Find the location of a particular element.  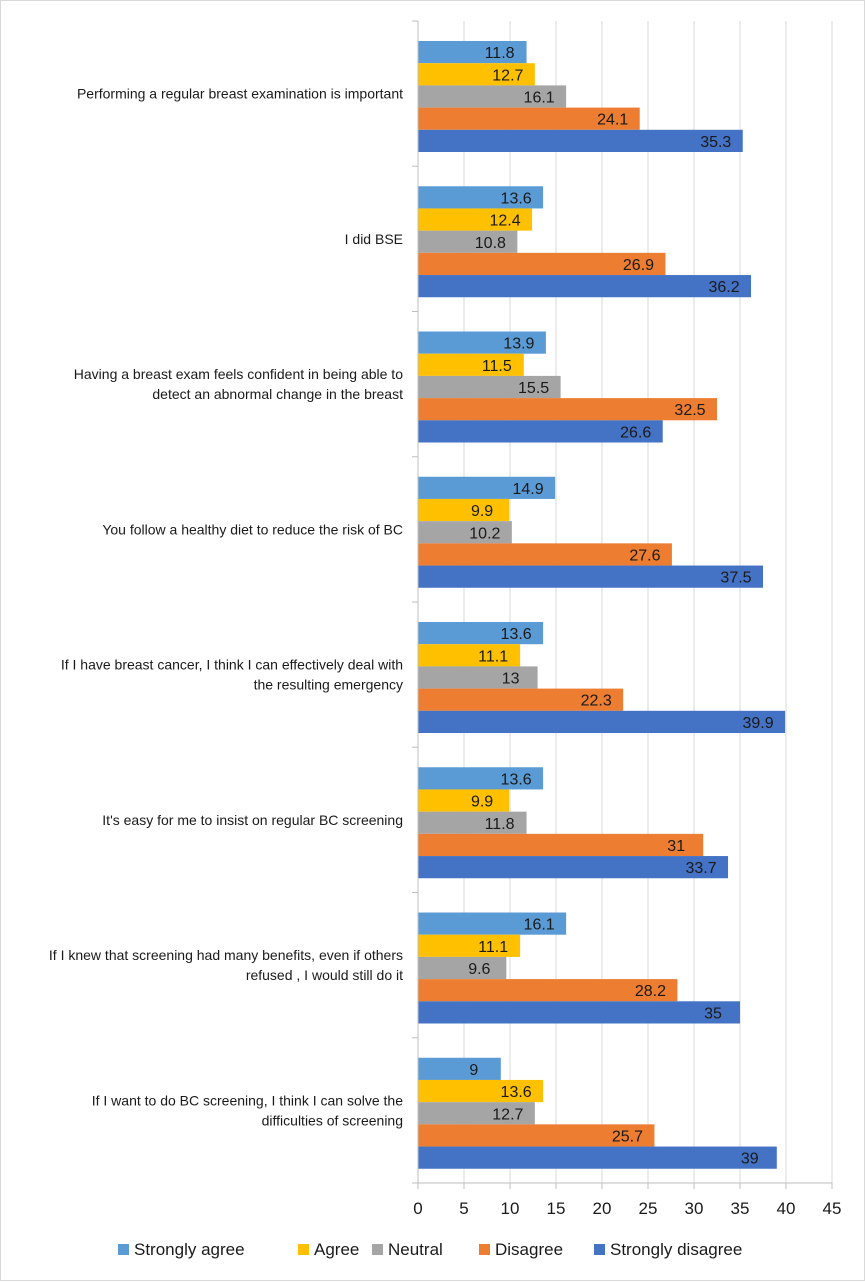

x-tick-label: 40 is located at coordinates (786, 1208).